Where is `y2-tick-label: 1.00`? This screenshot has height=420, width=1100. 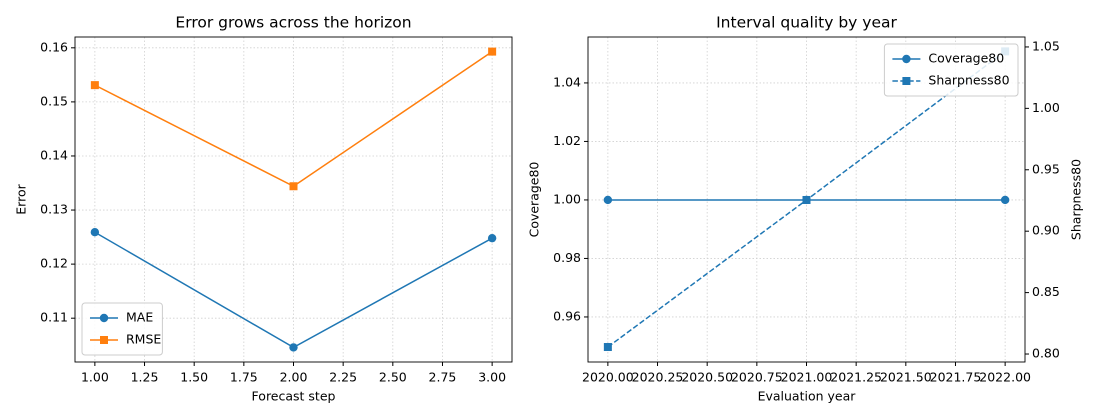 y2-tick-label: 1.00 is located at coordinates (1046, 107).